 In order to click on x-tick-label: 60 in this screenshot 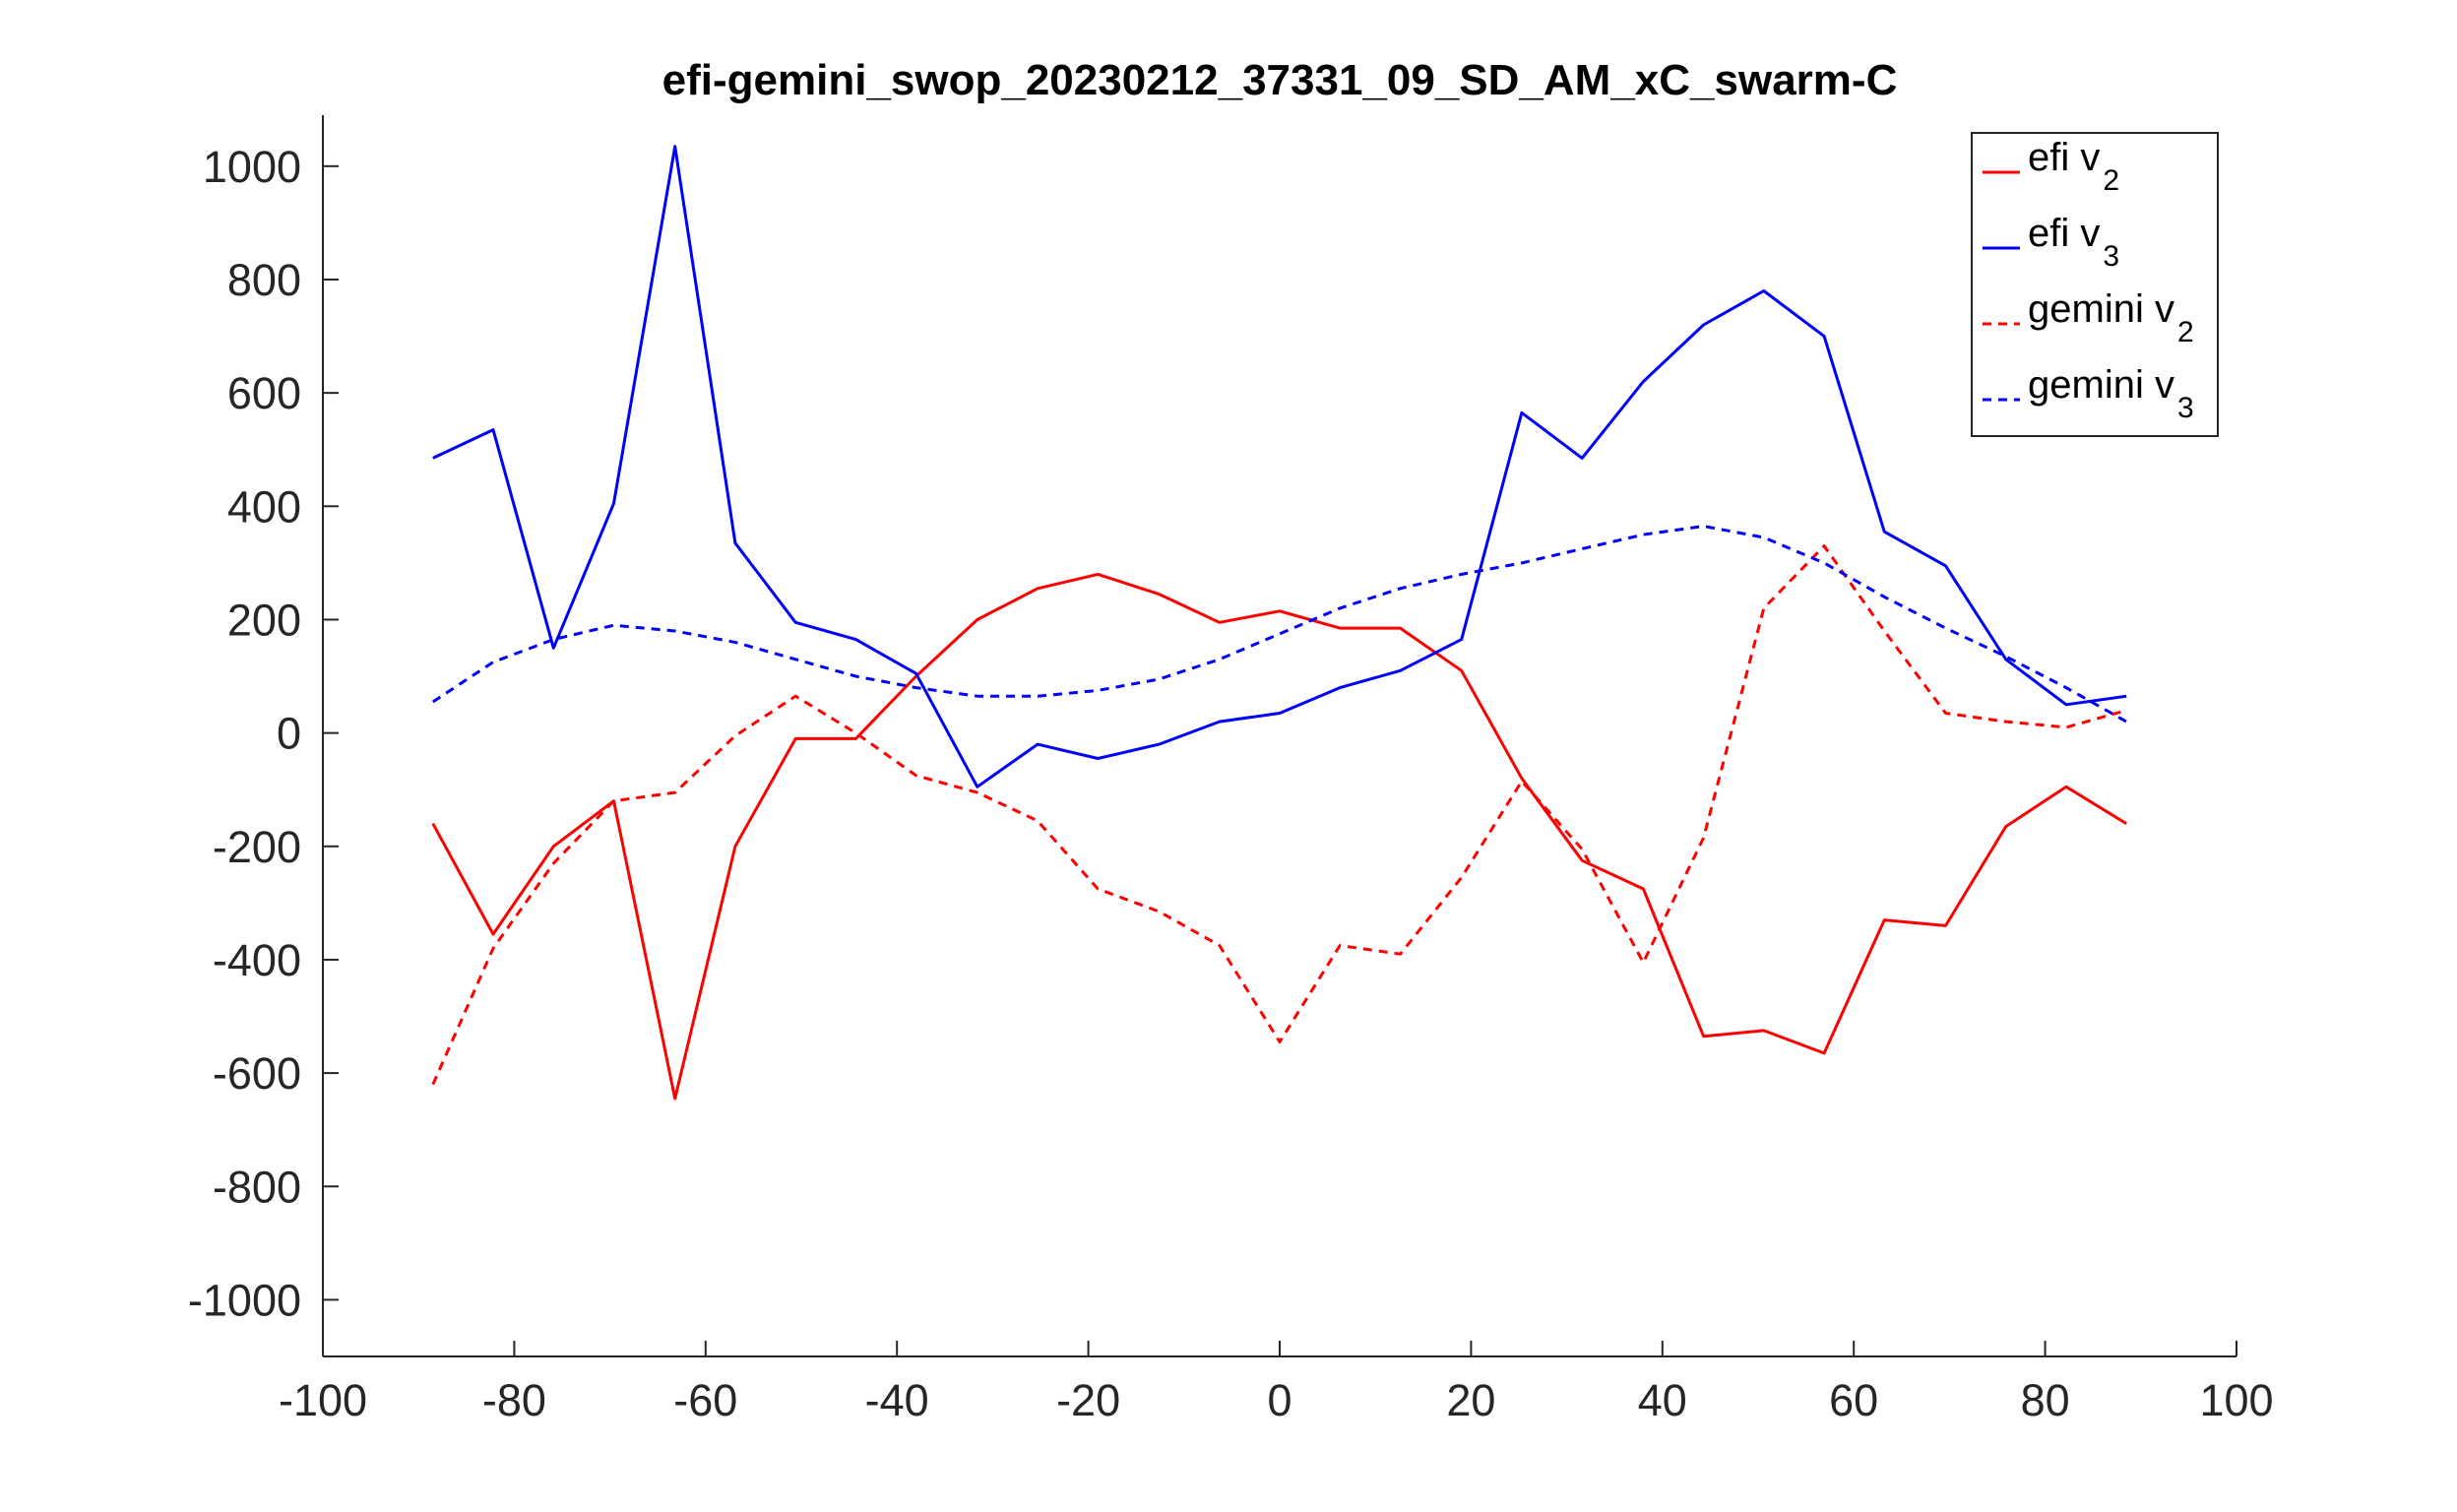, I will do `click(1853, 1400)`.